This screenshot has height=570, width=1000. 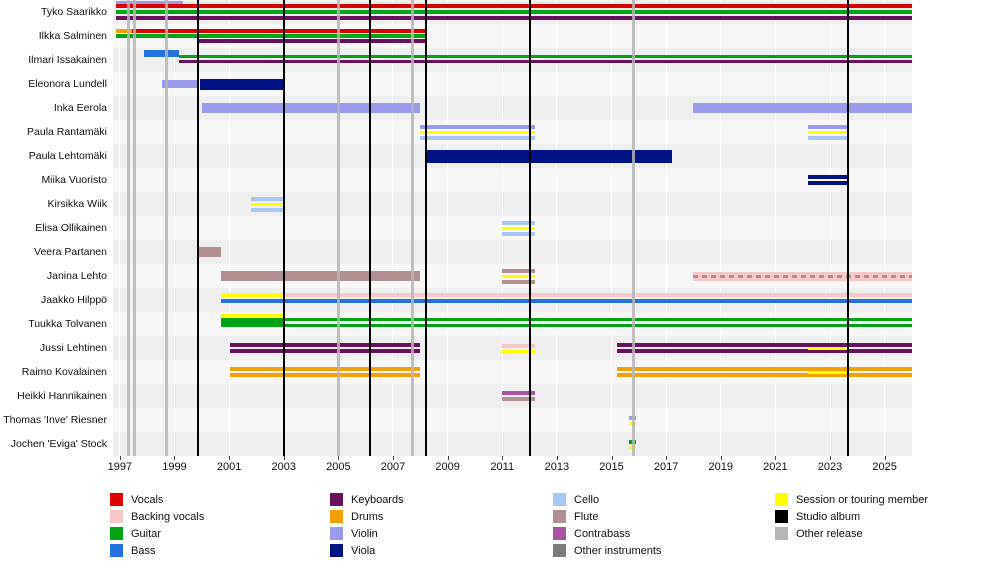 I want to click on axis-tick-label: 2021, so click(x=775, y=467).